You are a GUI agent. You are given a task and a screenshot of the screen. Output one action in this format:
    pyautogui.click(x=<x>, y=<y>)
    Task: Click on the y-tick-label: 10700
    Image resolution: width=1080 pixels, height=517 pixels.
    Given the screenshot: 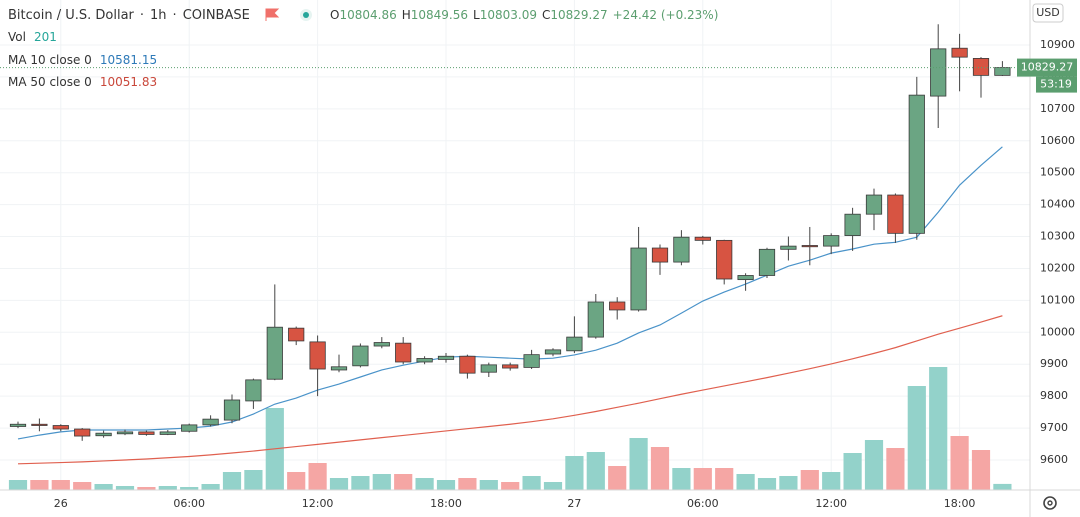 What is the action you would take?
    pyautogui.click(x=1057, y=108)
    